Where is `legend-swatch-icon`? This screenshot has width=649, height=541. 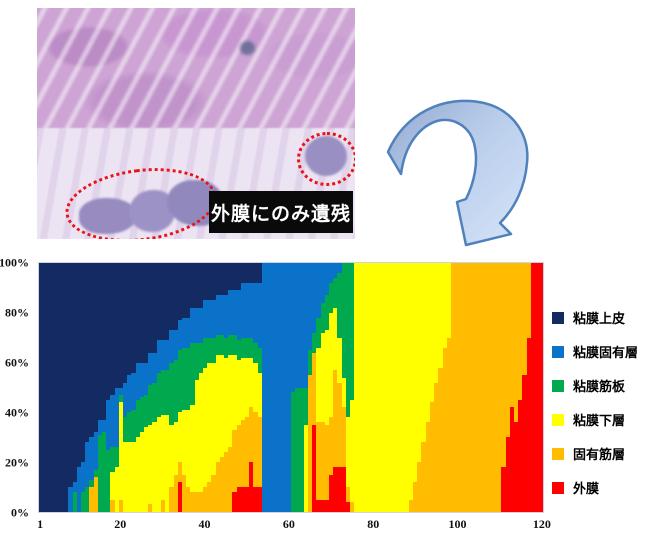 legend-swatch-icon is located at coordinates (558, 351).